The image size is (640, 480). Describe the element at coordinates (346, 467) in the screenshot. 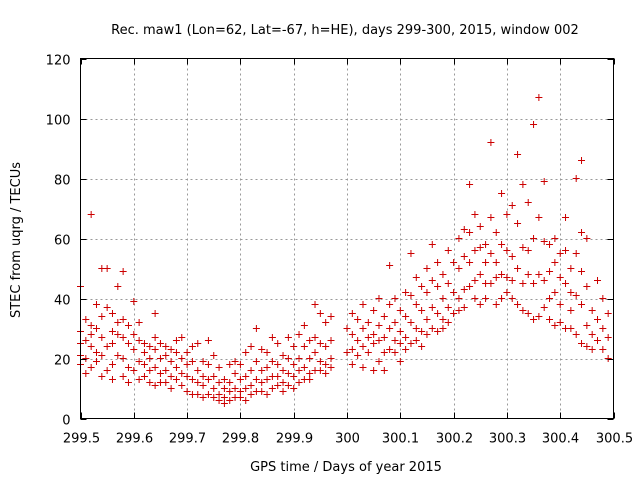

I see `x-axis-label: GPS time / Days of year 2015` at that location.